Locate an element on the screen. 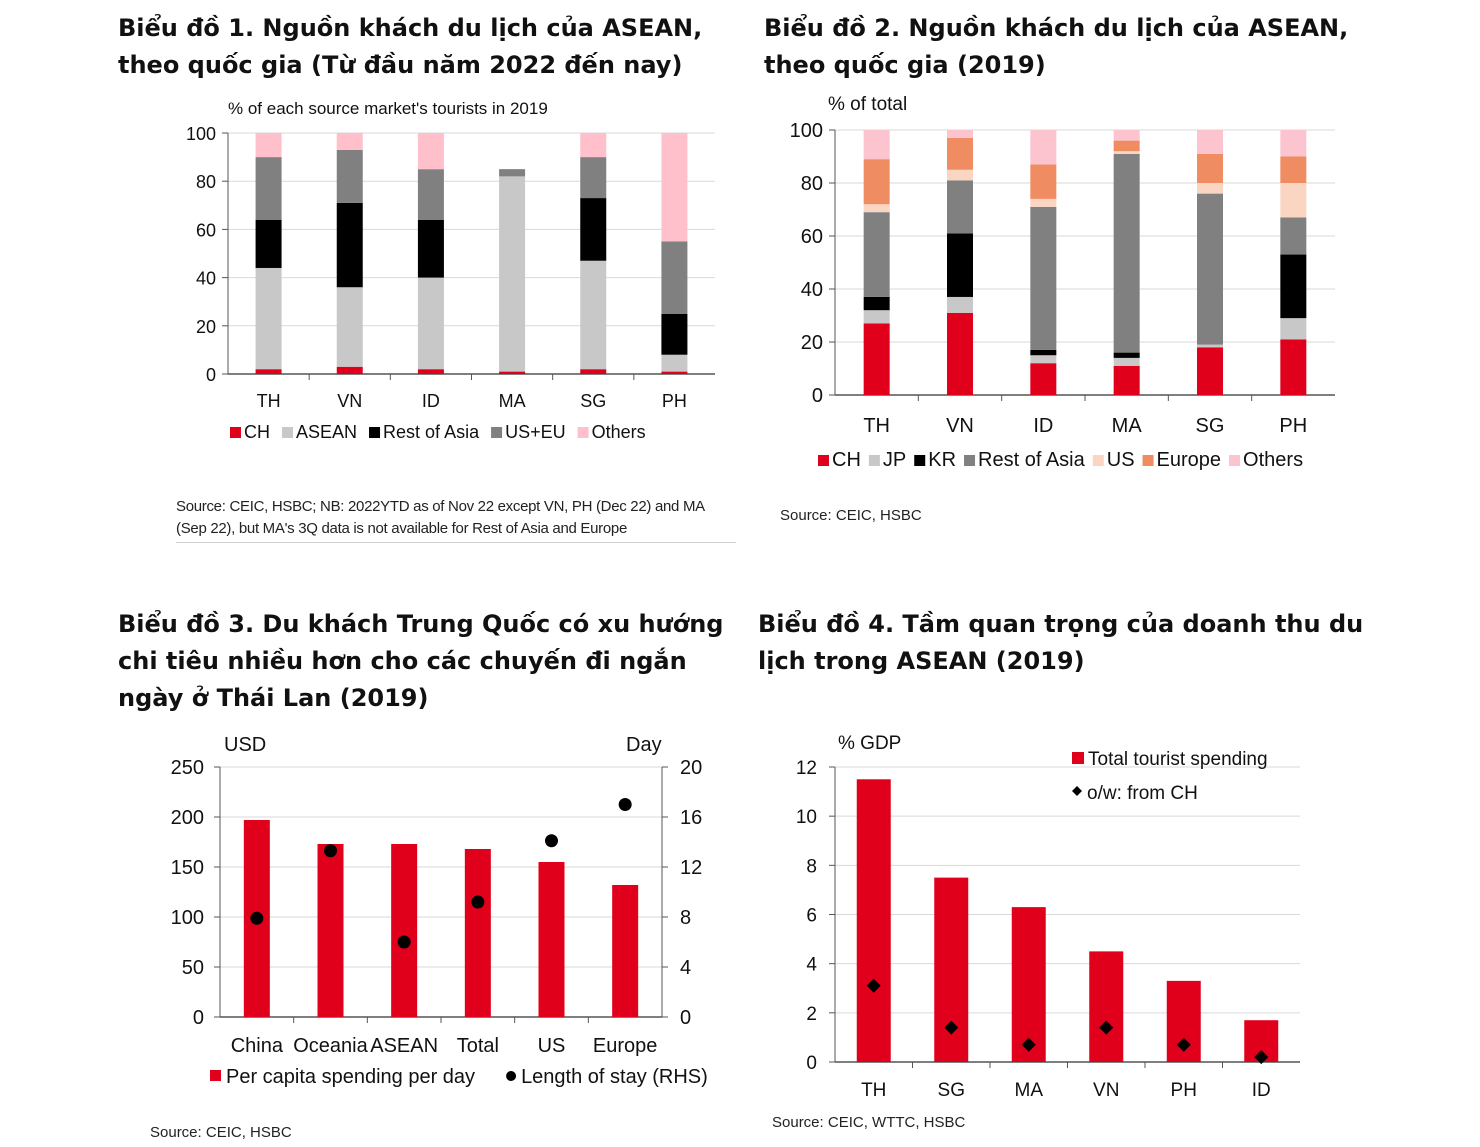 This screenshot has width=1480, height=1147. chart1-legend-label: US+EU is located at coordinates (535, 432).